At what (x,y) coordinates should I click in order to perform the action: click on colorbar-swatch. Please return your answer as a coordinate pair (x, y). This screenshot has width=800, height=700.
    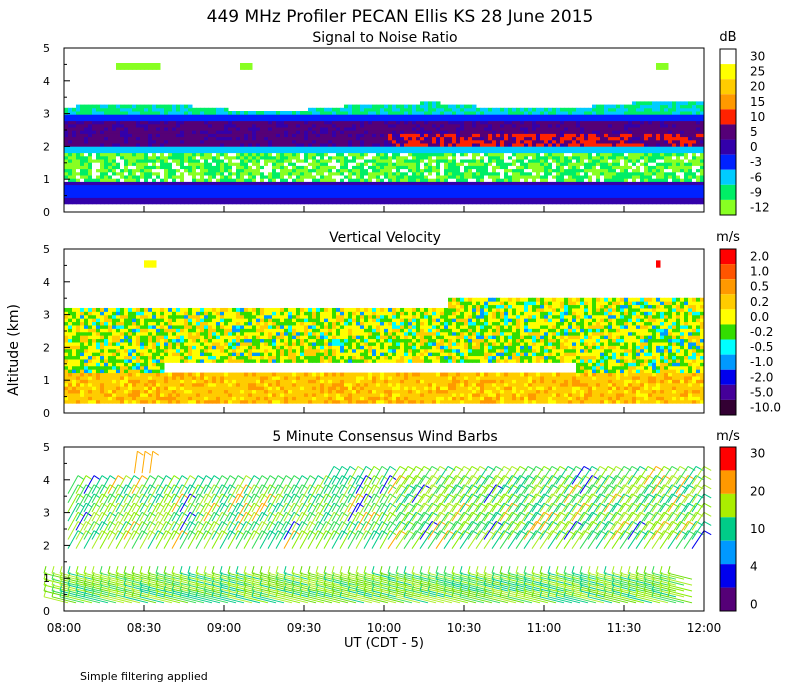
    Looking at the image, I should click on (728, 117).